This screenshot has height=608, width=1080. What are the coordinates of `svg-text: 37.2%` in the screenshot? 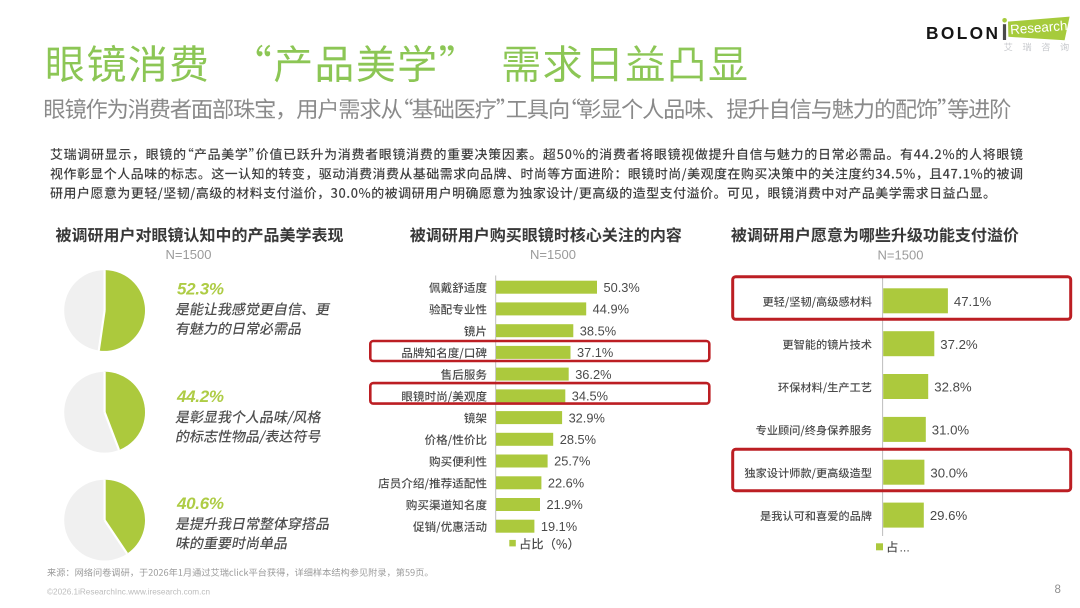 It's located at (959, 344).